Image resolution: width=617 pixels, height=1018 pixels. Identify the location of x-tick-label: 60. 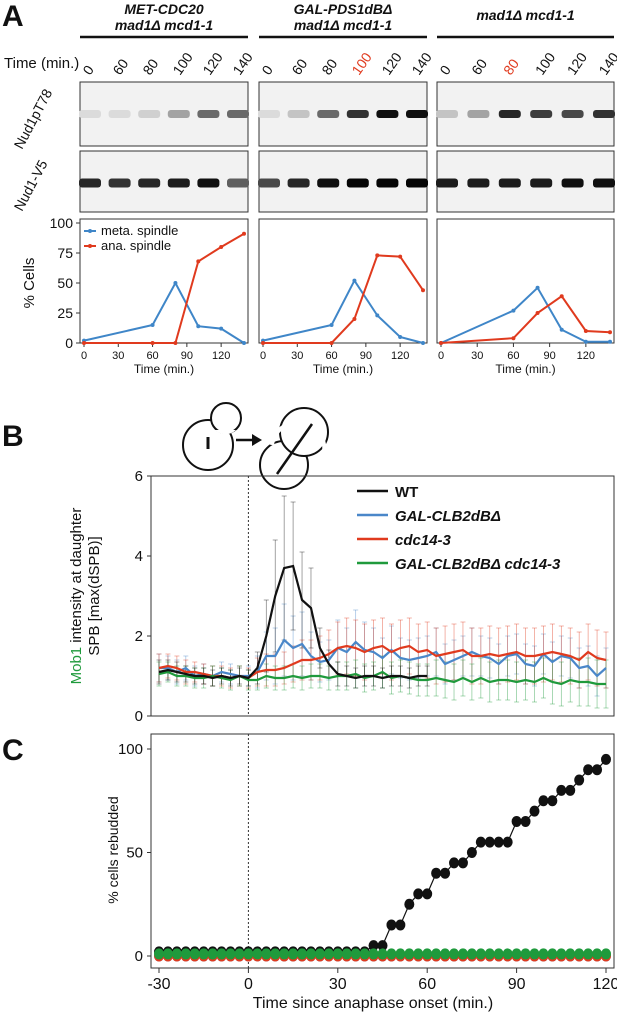
(513, 356).